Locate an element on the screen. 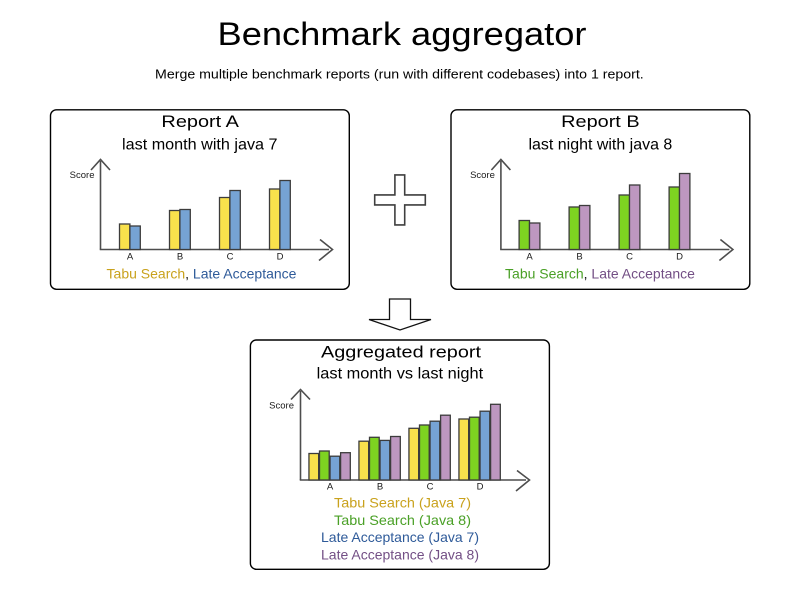  svg-text: Late Acceptance (Java 7) is located at coordinates (400, 537).